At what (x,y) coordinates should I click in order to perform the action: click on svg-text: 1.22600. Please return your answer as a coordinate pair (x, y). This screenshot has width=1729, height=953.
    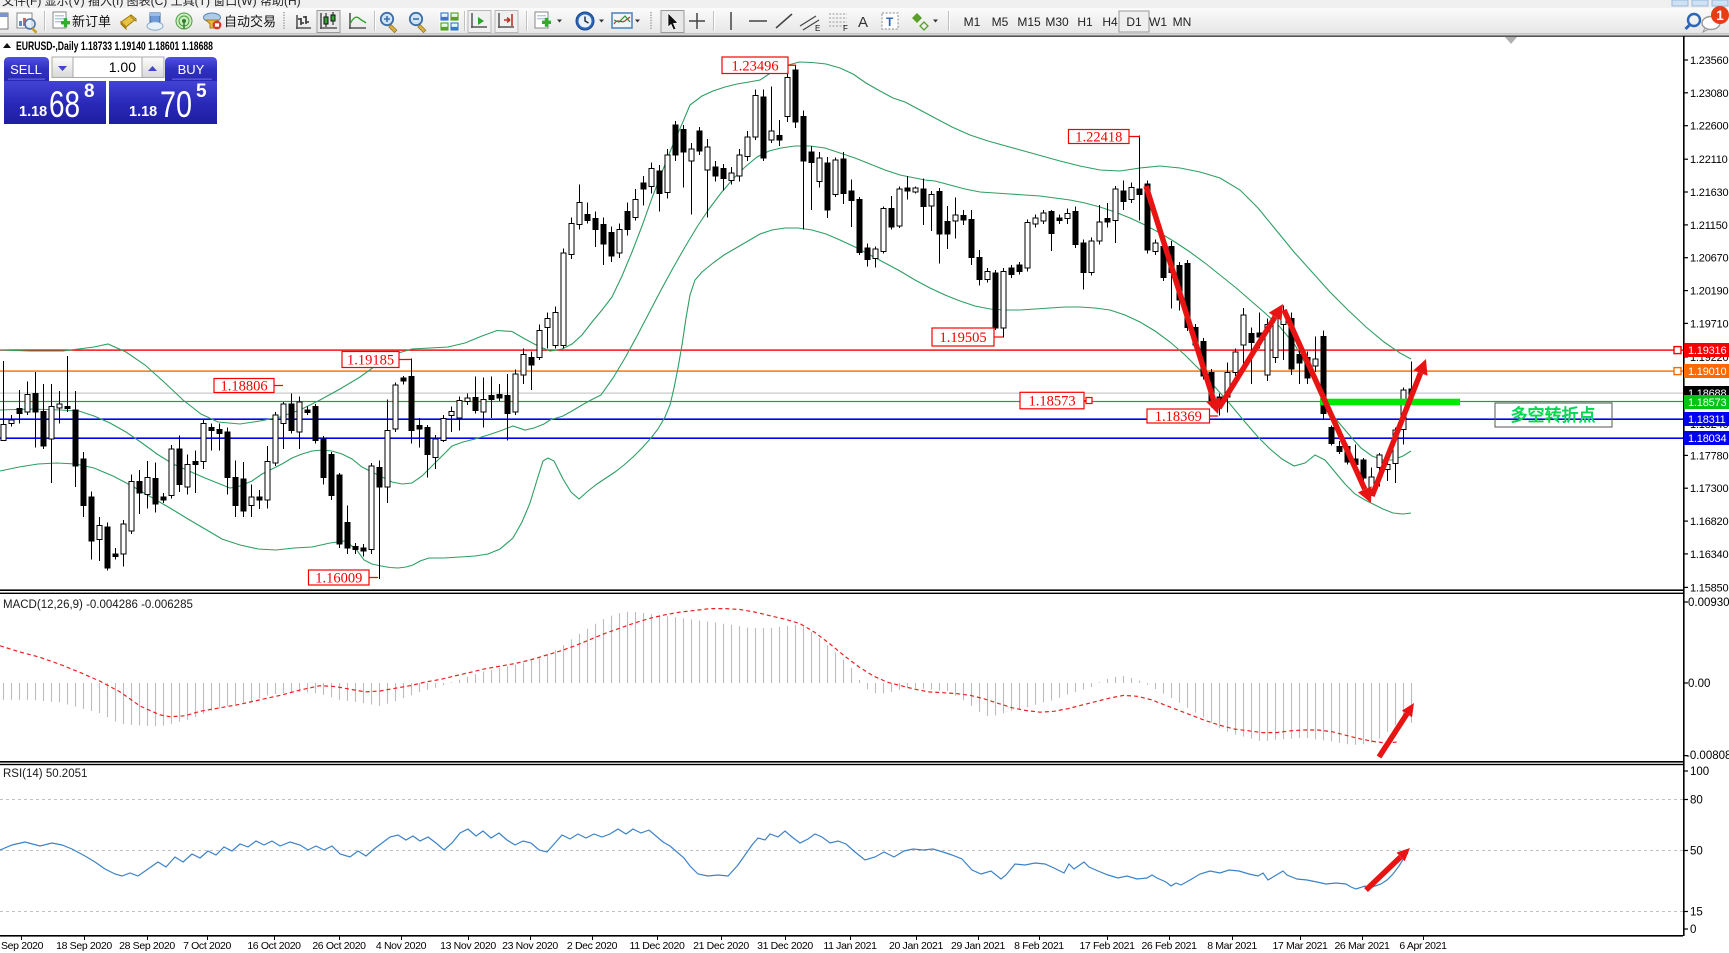
    Looking at the image, I should click on (1709, 127).